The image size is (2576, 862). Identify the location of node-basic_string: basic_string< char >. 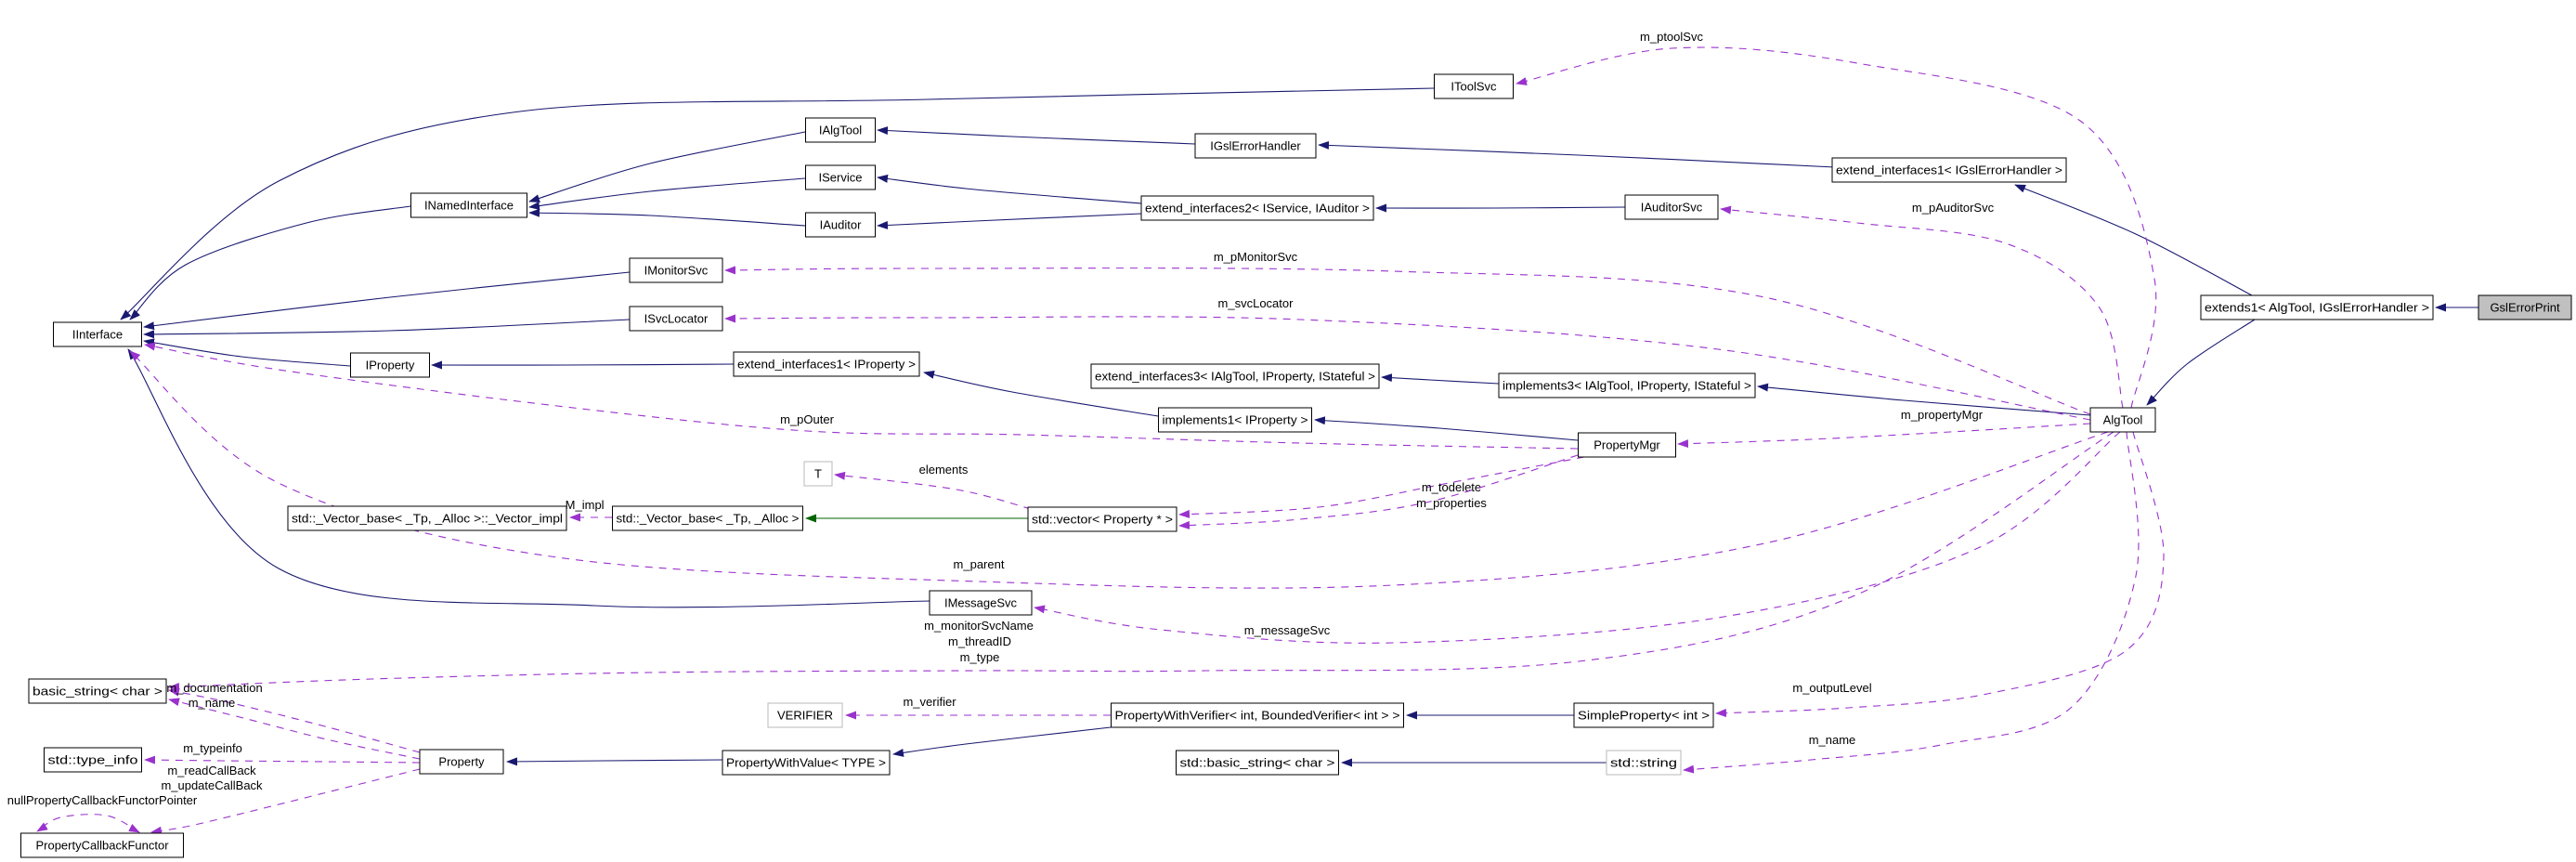
(97, 691).